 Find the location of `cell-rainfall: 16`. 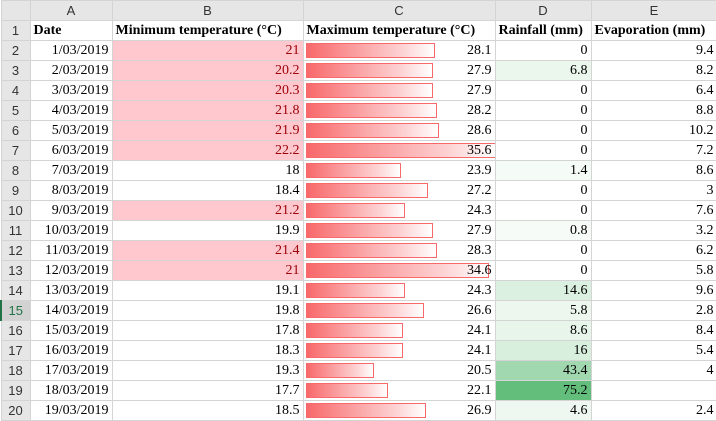

cell-rainfall: 16 is located at coordinates (543, 350).